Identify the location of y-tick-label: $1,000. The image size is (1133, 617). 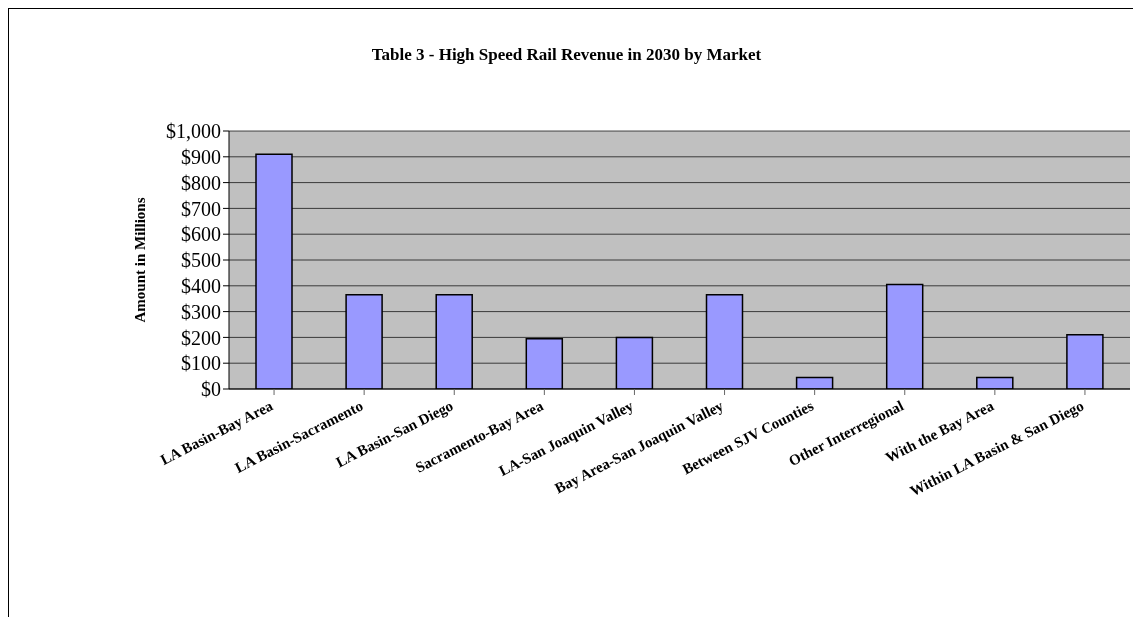
(193, 131).